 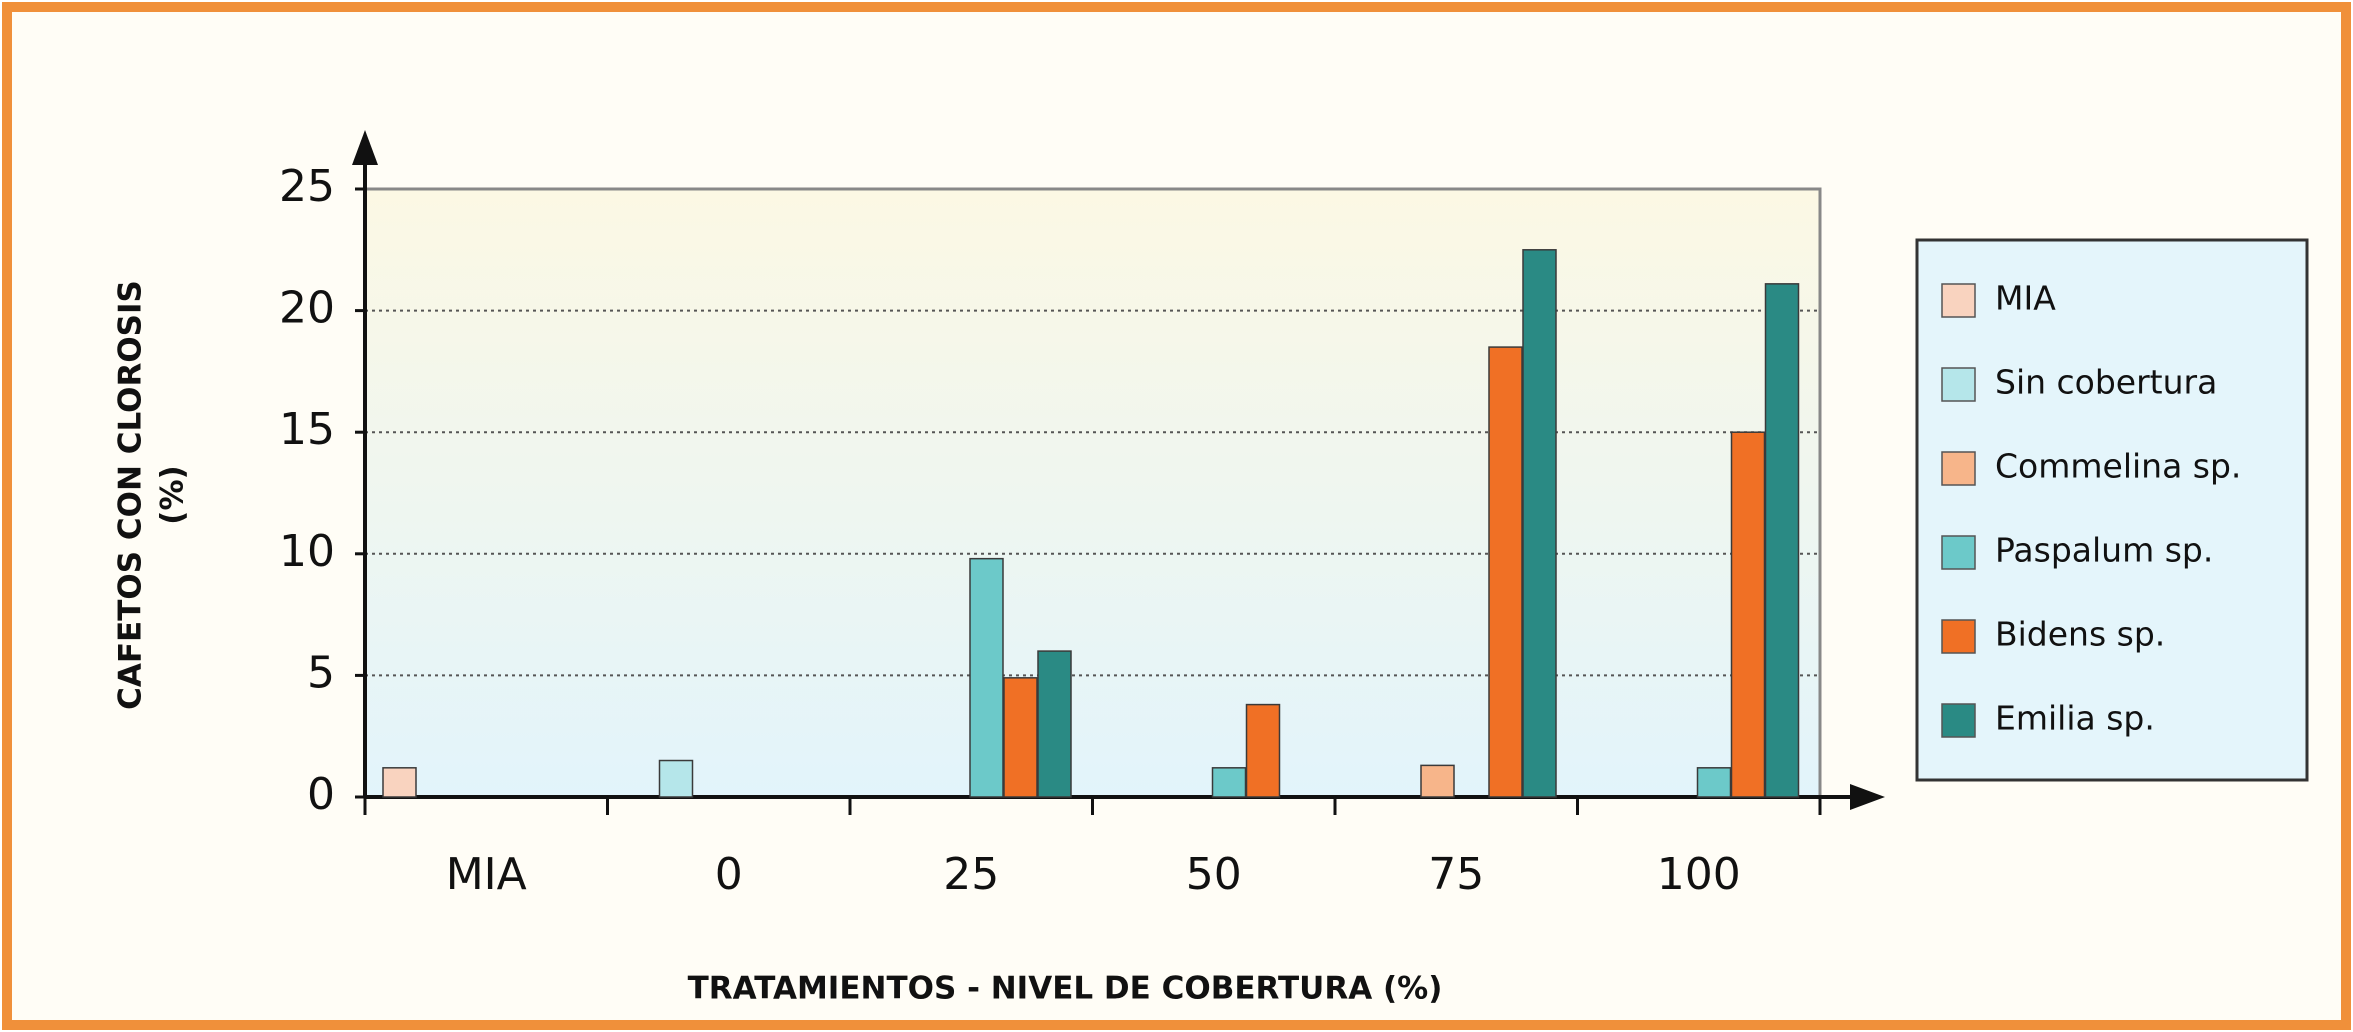 What do you see at coordinates (1699, 874) in the screenshot?
I see `x-tick-label: 100` at bounding box center [1699, 874].